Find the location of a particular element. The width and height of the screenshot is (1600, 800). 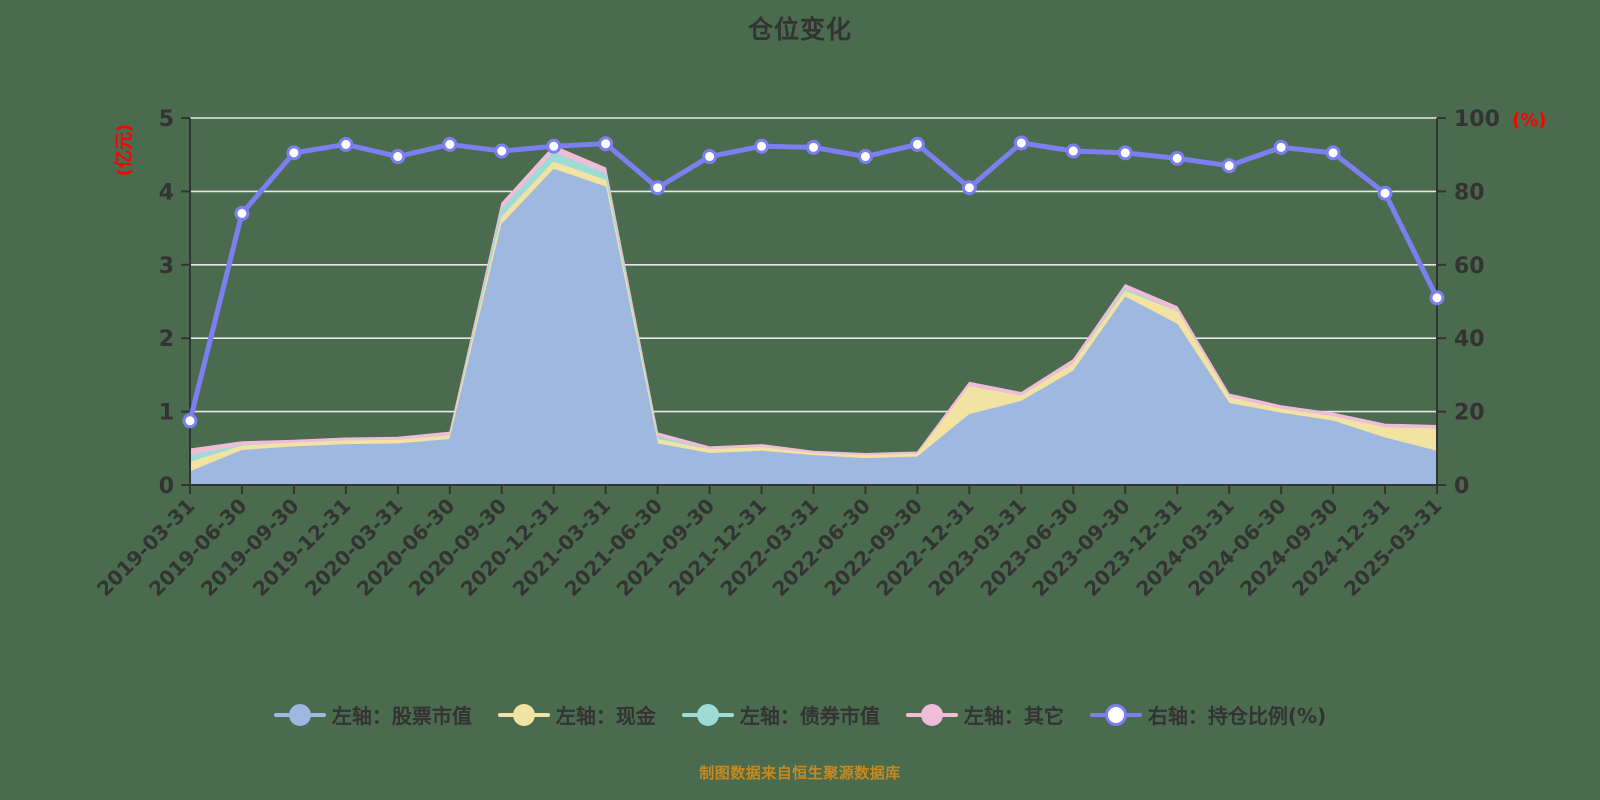

left-axis-tick-label: 0 is located at coordinates (166, 486).